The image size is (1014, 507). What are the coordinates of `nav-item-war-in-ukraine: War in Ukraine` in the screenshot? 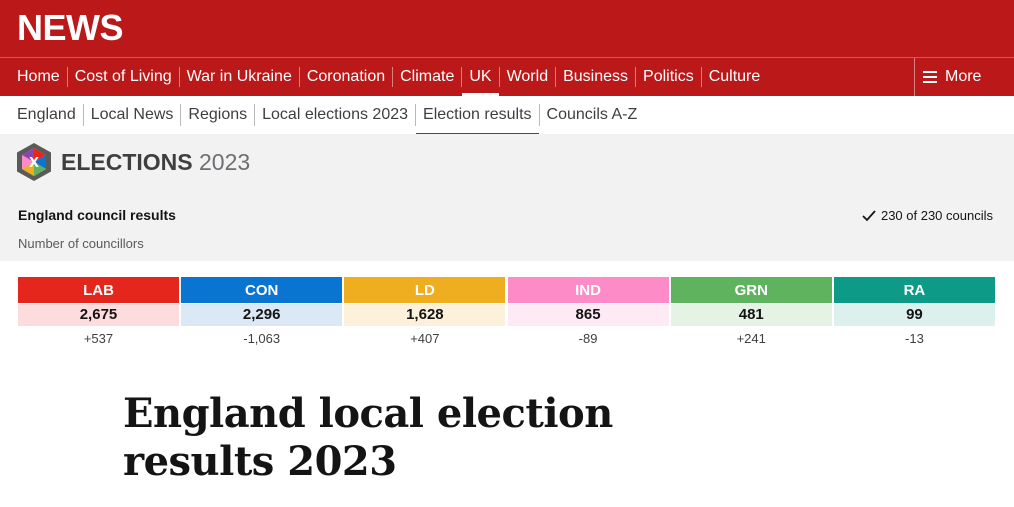 It's located at (240, 77).